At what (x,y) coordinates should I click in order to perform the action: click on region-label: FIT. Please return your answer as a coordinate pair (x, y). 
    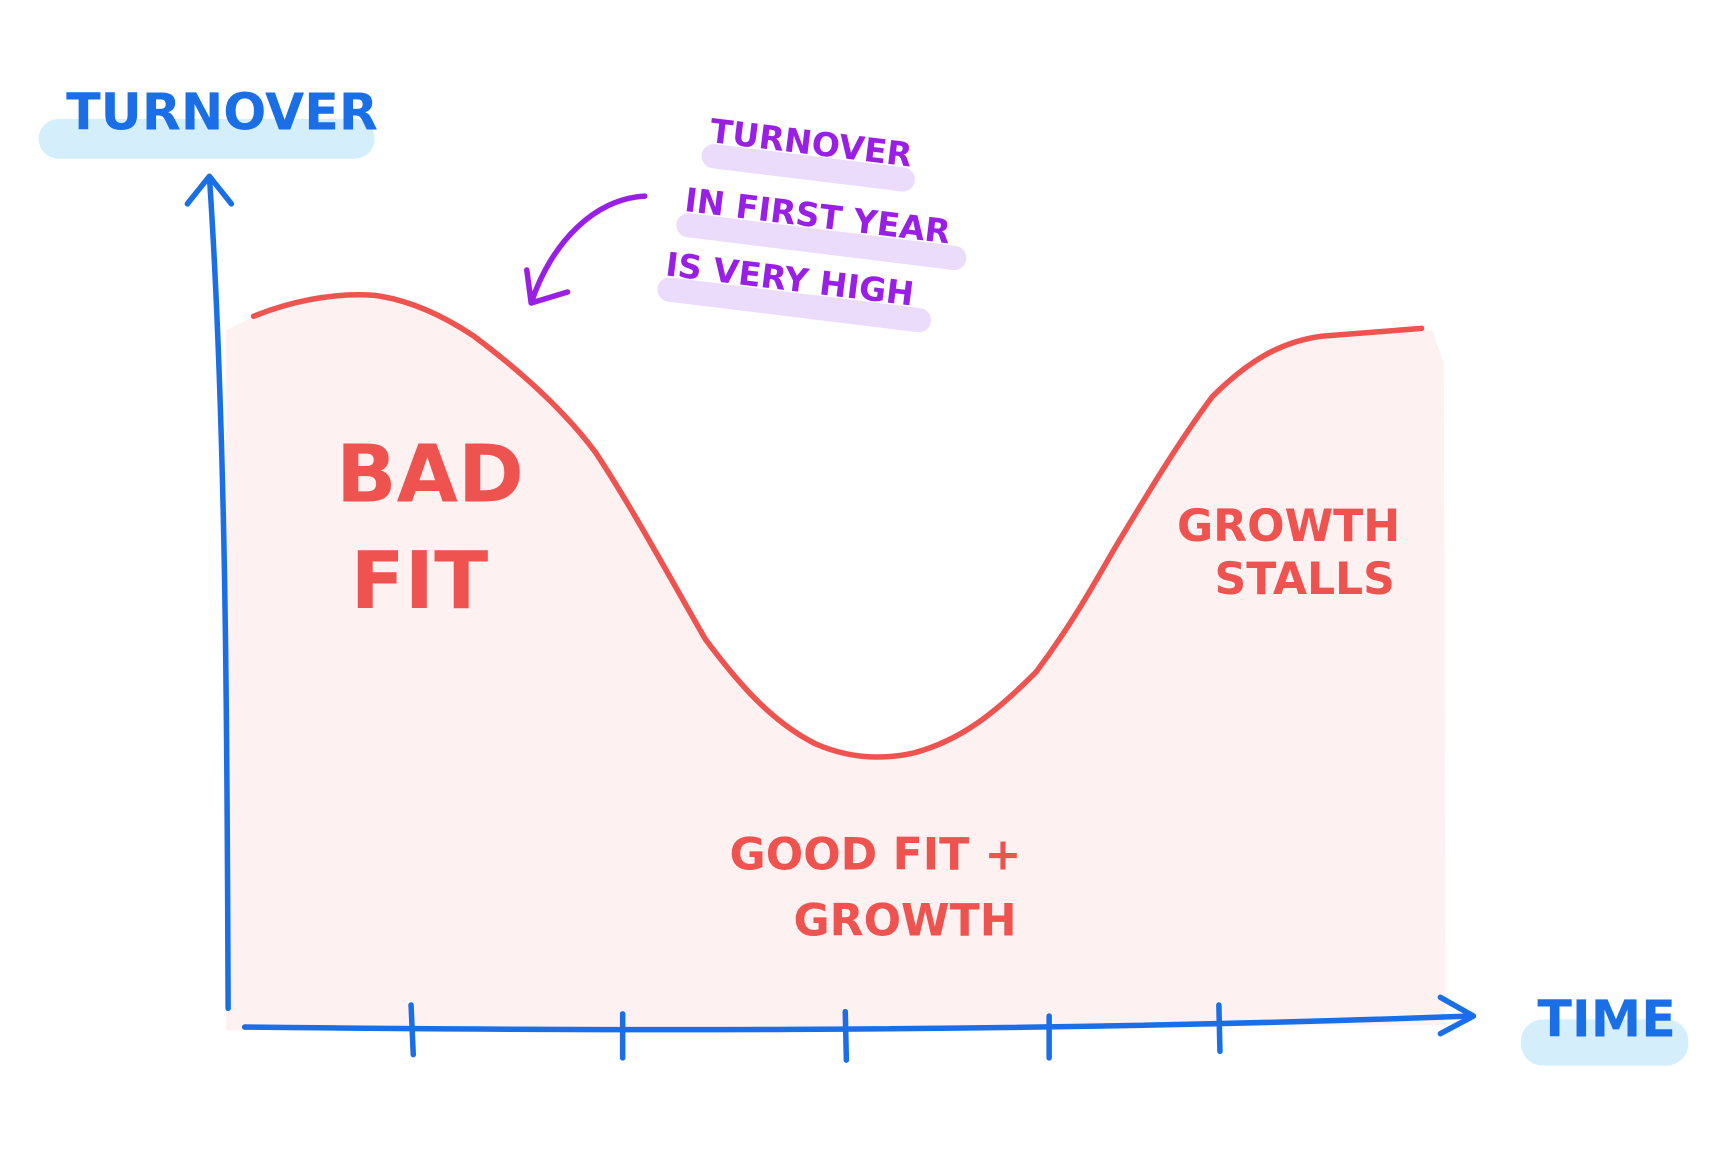
    Looking at the image, I should click on (419, 580).